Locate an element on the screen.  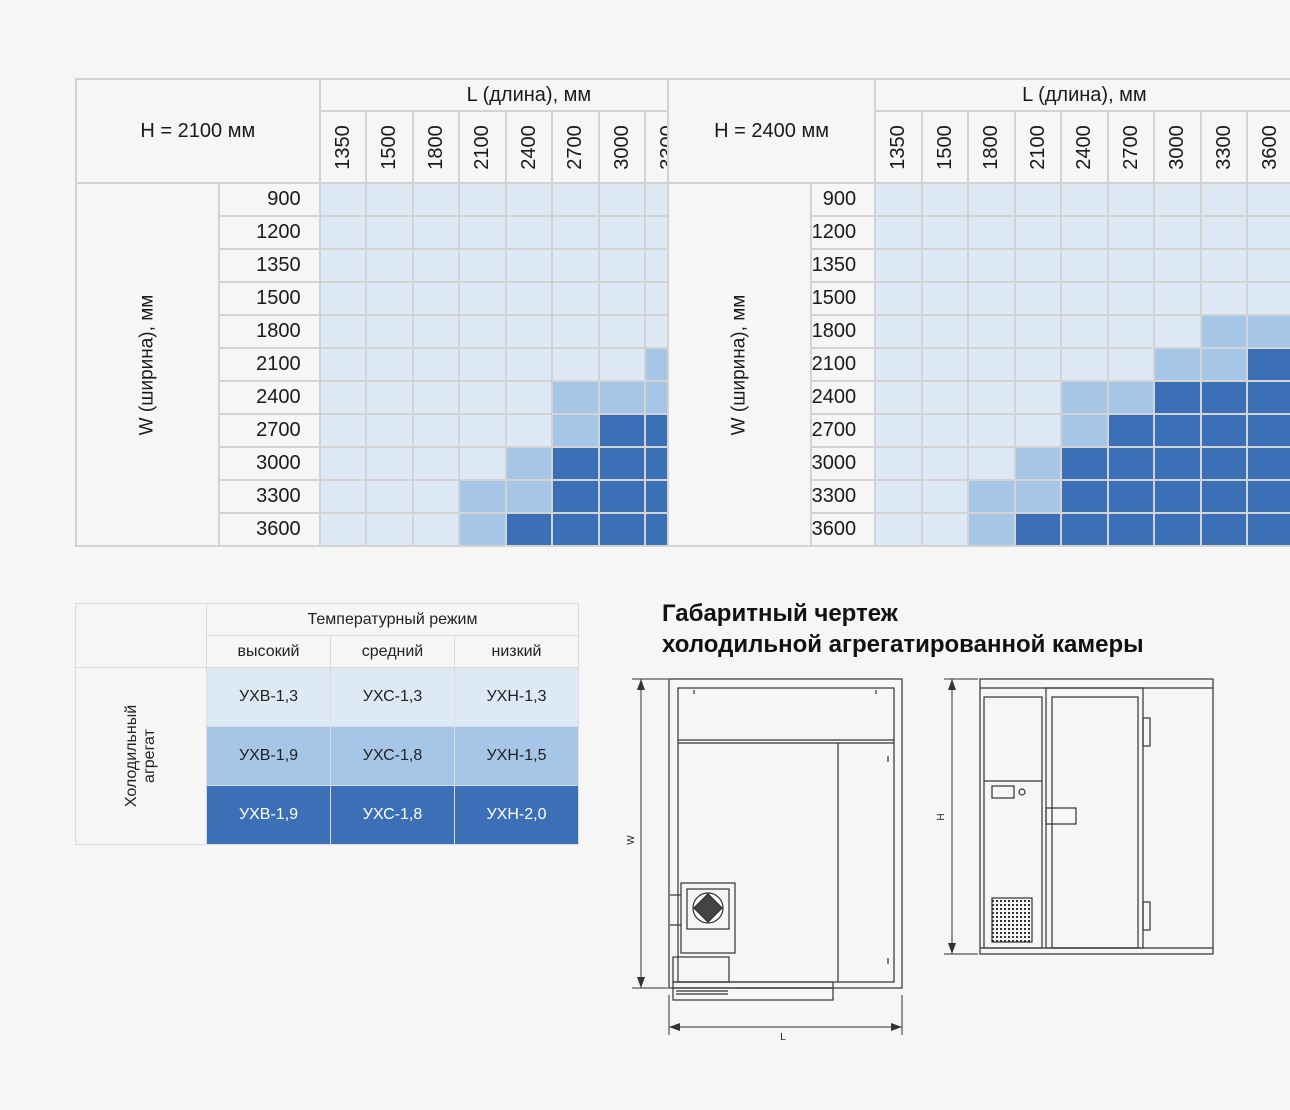
length-column-header: 1500 is located at coordinates (389, 147).